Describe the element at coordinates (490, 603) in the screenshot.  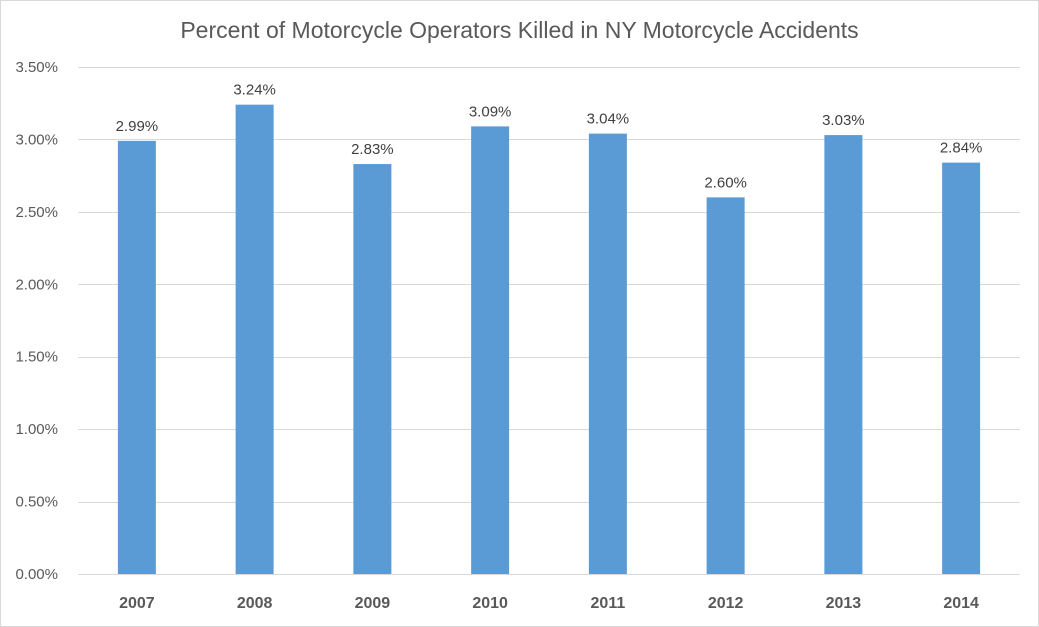
I see `x-category-label: 2010` at that location.